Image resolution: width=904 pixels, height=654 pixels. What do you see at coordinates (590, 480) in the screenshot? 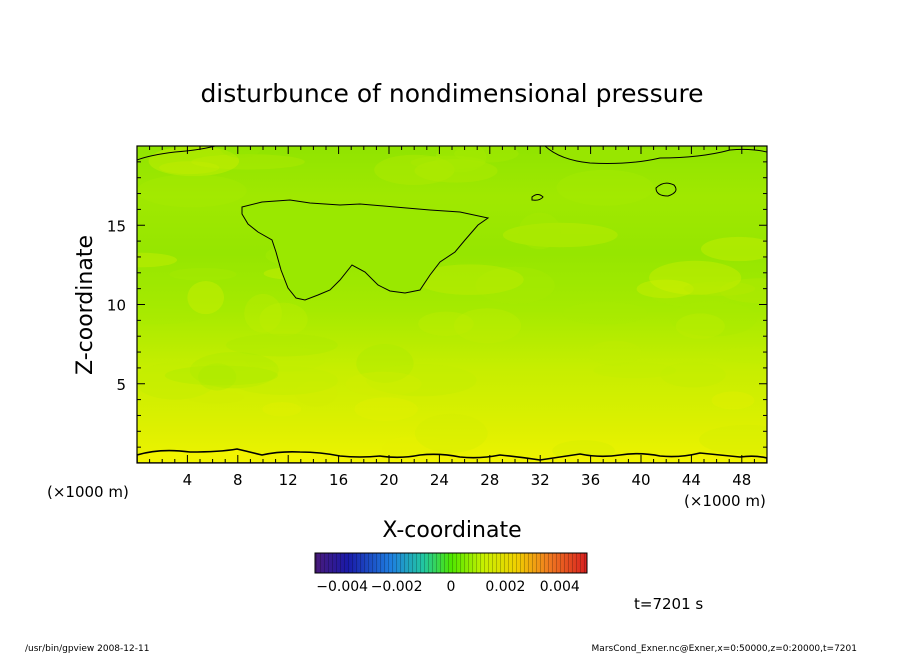
I see `x-tick-label: 36` at bounding box center [590, 480].